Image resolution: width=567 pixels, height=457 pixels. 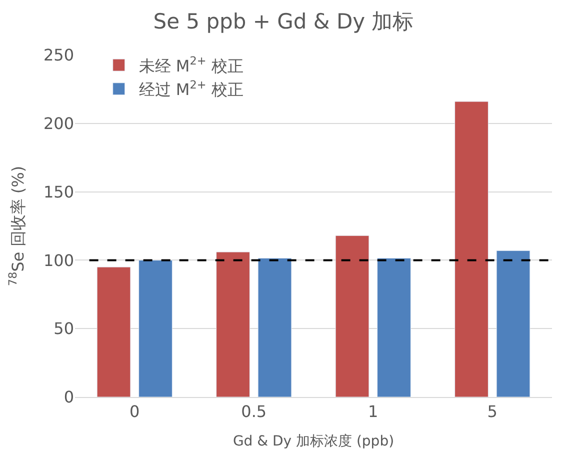 What do you see at coordinates (58, 192) in the screenshot?
I see `y-tick-label: 150` at bounding box center [58, 192].